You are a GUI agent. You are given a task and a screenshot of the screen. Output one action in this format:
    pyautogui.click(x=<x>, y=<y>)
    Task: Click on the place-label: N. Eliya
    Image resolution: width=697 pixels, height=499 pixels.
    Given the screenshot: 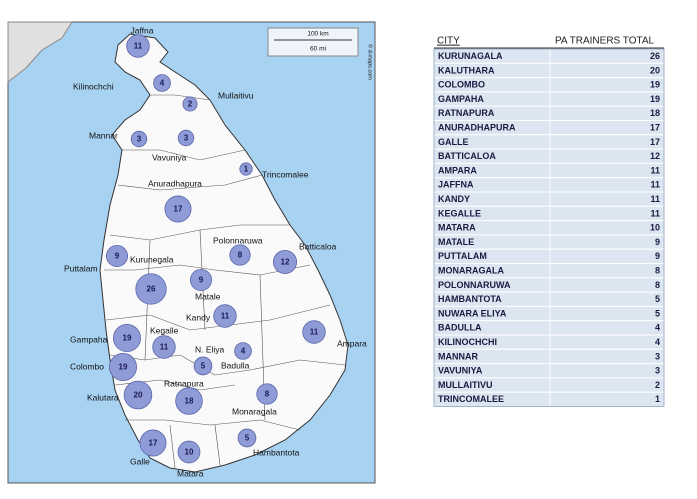 What is the action you would take?
    pyautogui.click(x=210, y=349)
    